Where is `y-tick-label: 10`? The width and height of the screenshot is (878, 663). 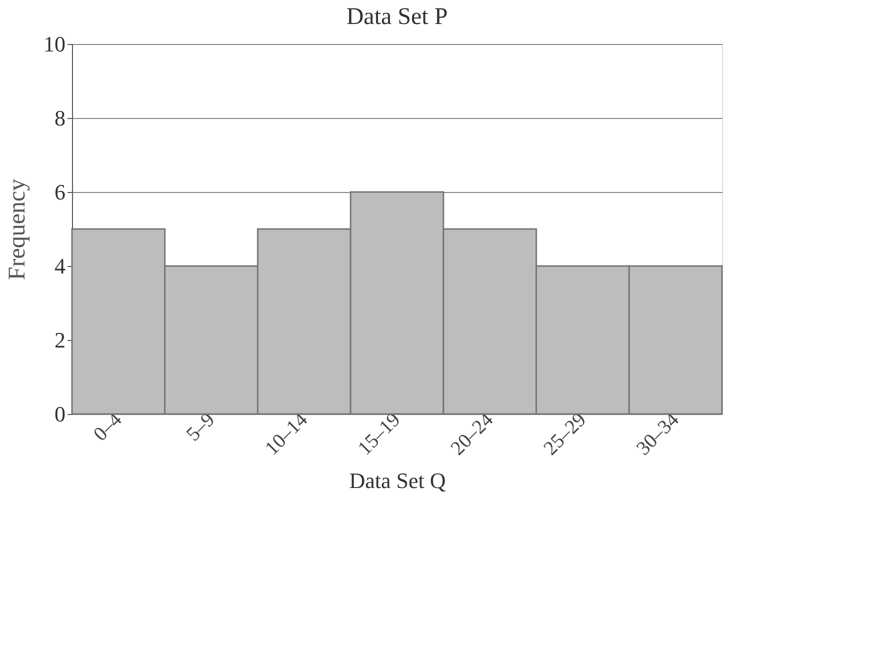 y-tick-label: 10 is located at coordinates (55, 44).